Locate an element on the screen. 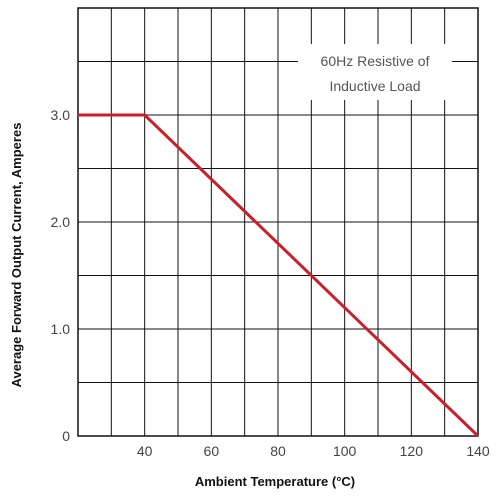  x-tick-labels: 40 60 80 100 120 140 is located at coordinates (313, 451).